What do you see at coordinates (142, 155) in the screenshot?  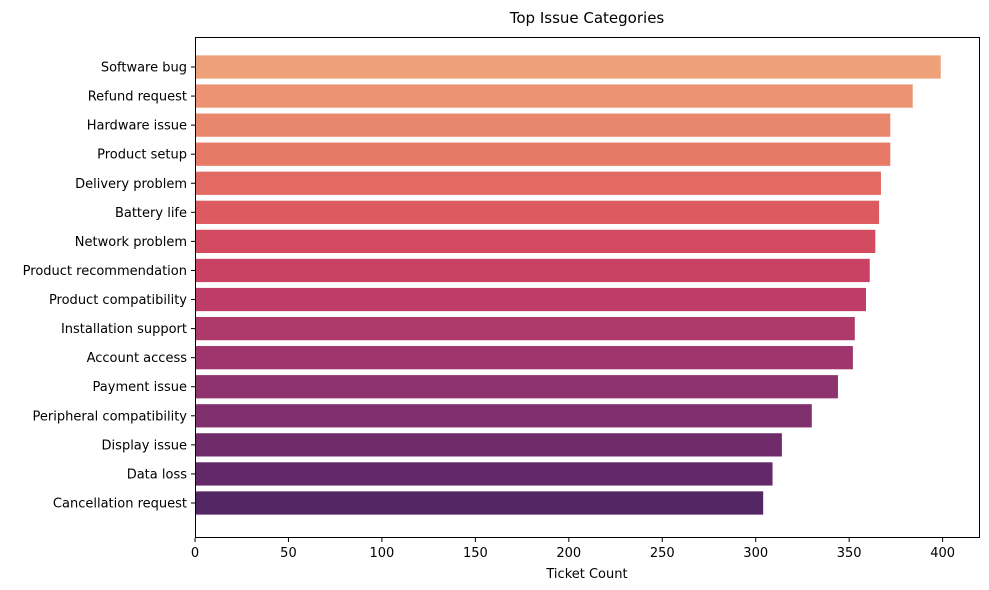 I see `y-tick-label: Product setup` at bounding box center [142, 155].